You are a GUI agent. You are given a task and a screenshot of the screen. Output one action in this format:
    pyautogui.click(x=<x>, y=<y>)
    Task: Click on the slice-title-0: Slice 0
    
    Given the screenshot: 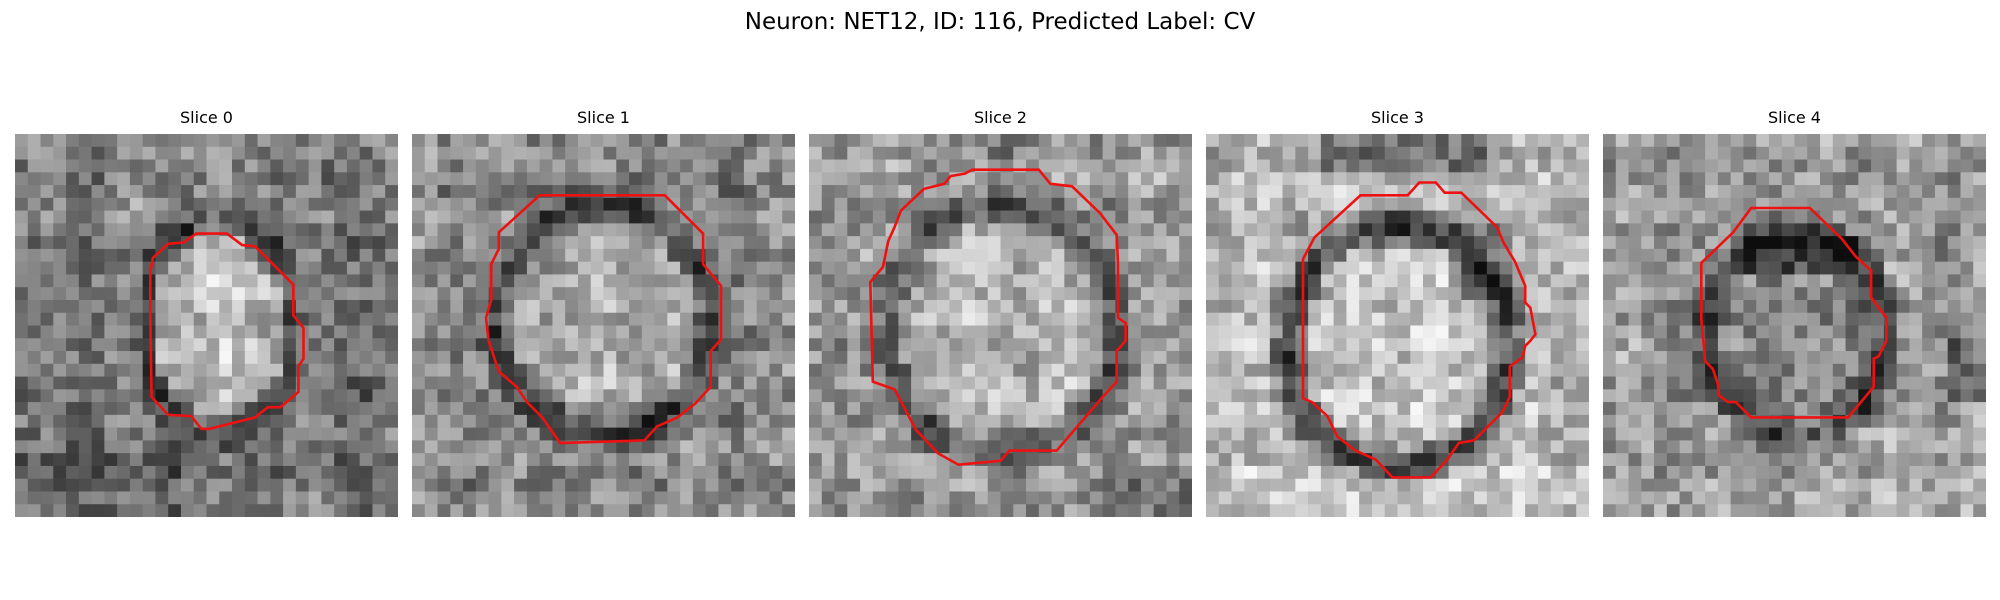 What is the action you would take?
    pyautogui.click(x=206, y=117)
    